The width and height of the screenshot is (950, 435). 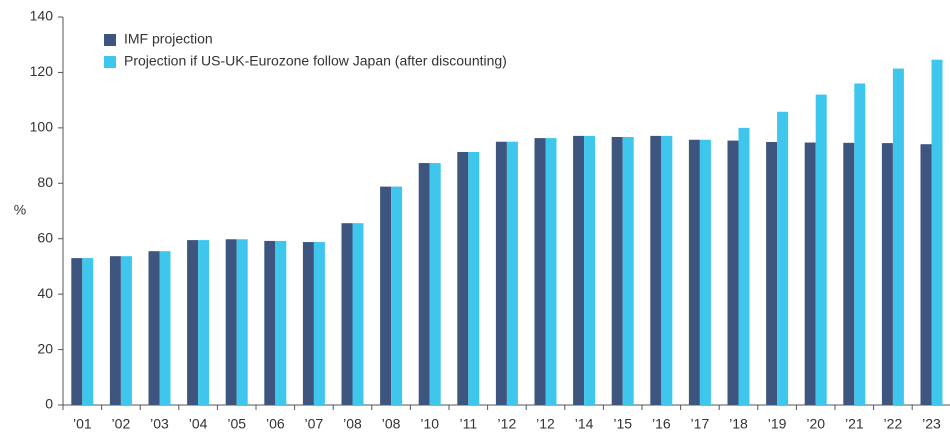 I want to click on y-tick-label: 100, so click(x=42, y=127).